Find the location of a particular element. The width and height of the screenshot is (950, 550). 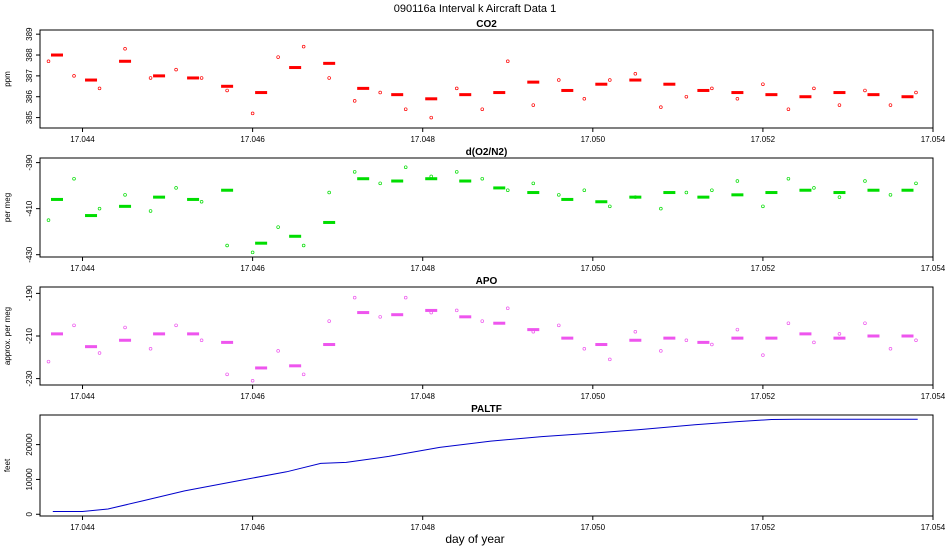

panel-3-x-tick-label: 17.050 is located at coordinates (593, 396).